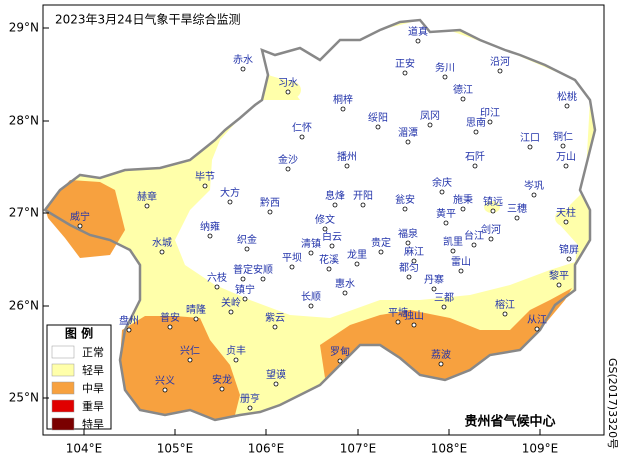  Describe the element at coordinates (418, 31) in the screenshot. I see `city-label: 道真` at that location.